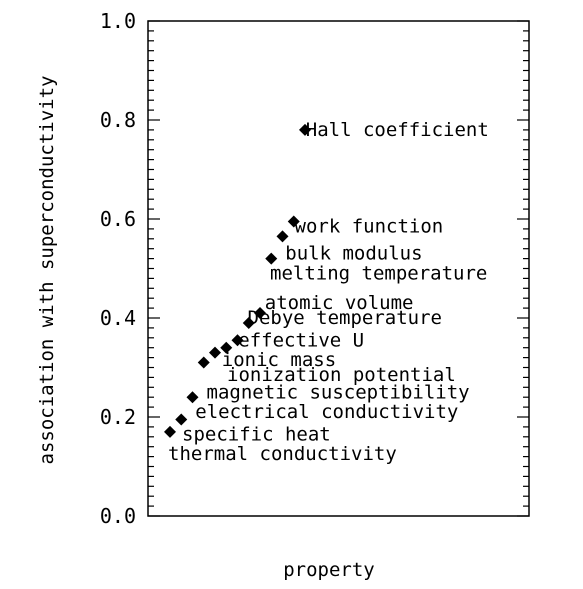  I want to click on point-label-ionic-mass: ionic mass, so click(279, 360).